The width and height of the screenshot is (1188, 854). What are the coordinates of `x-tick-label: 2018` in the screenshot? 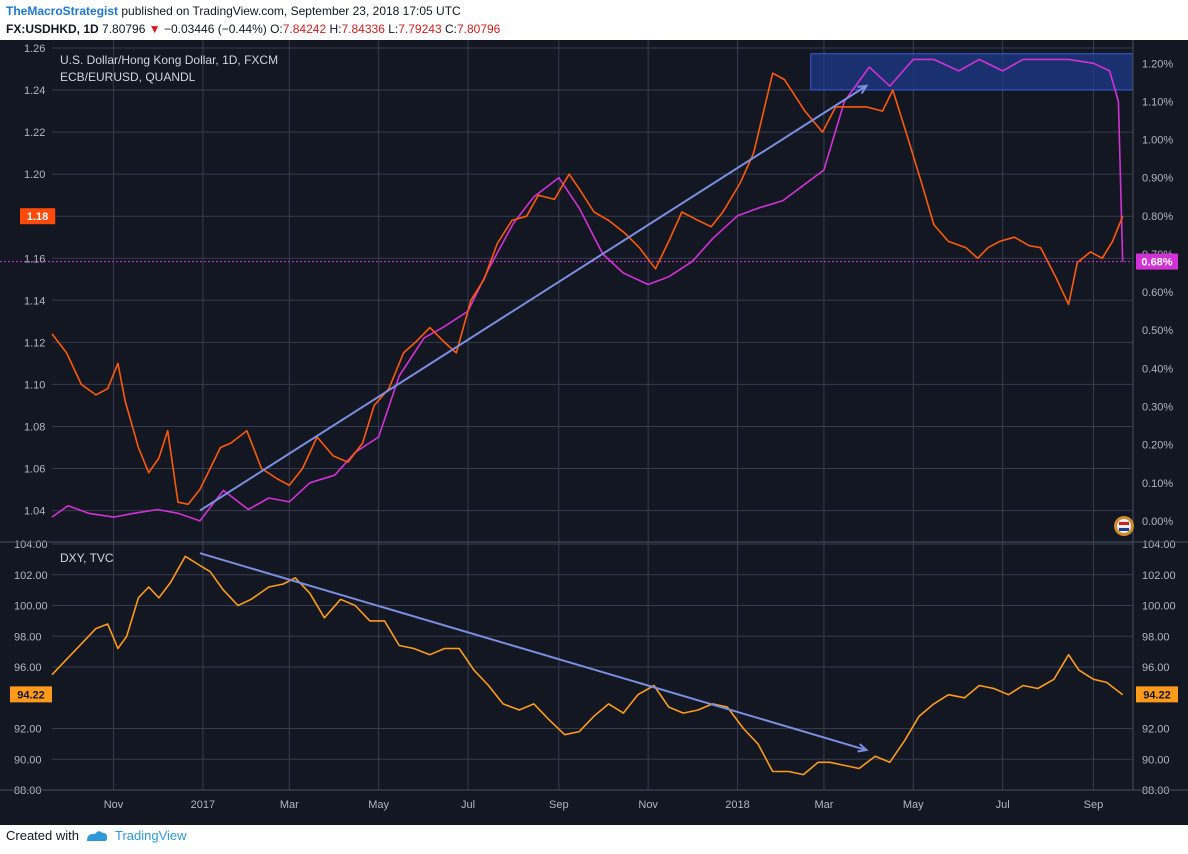 It's located at (737, 805).